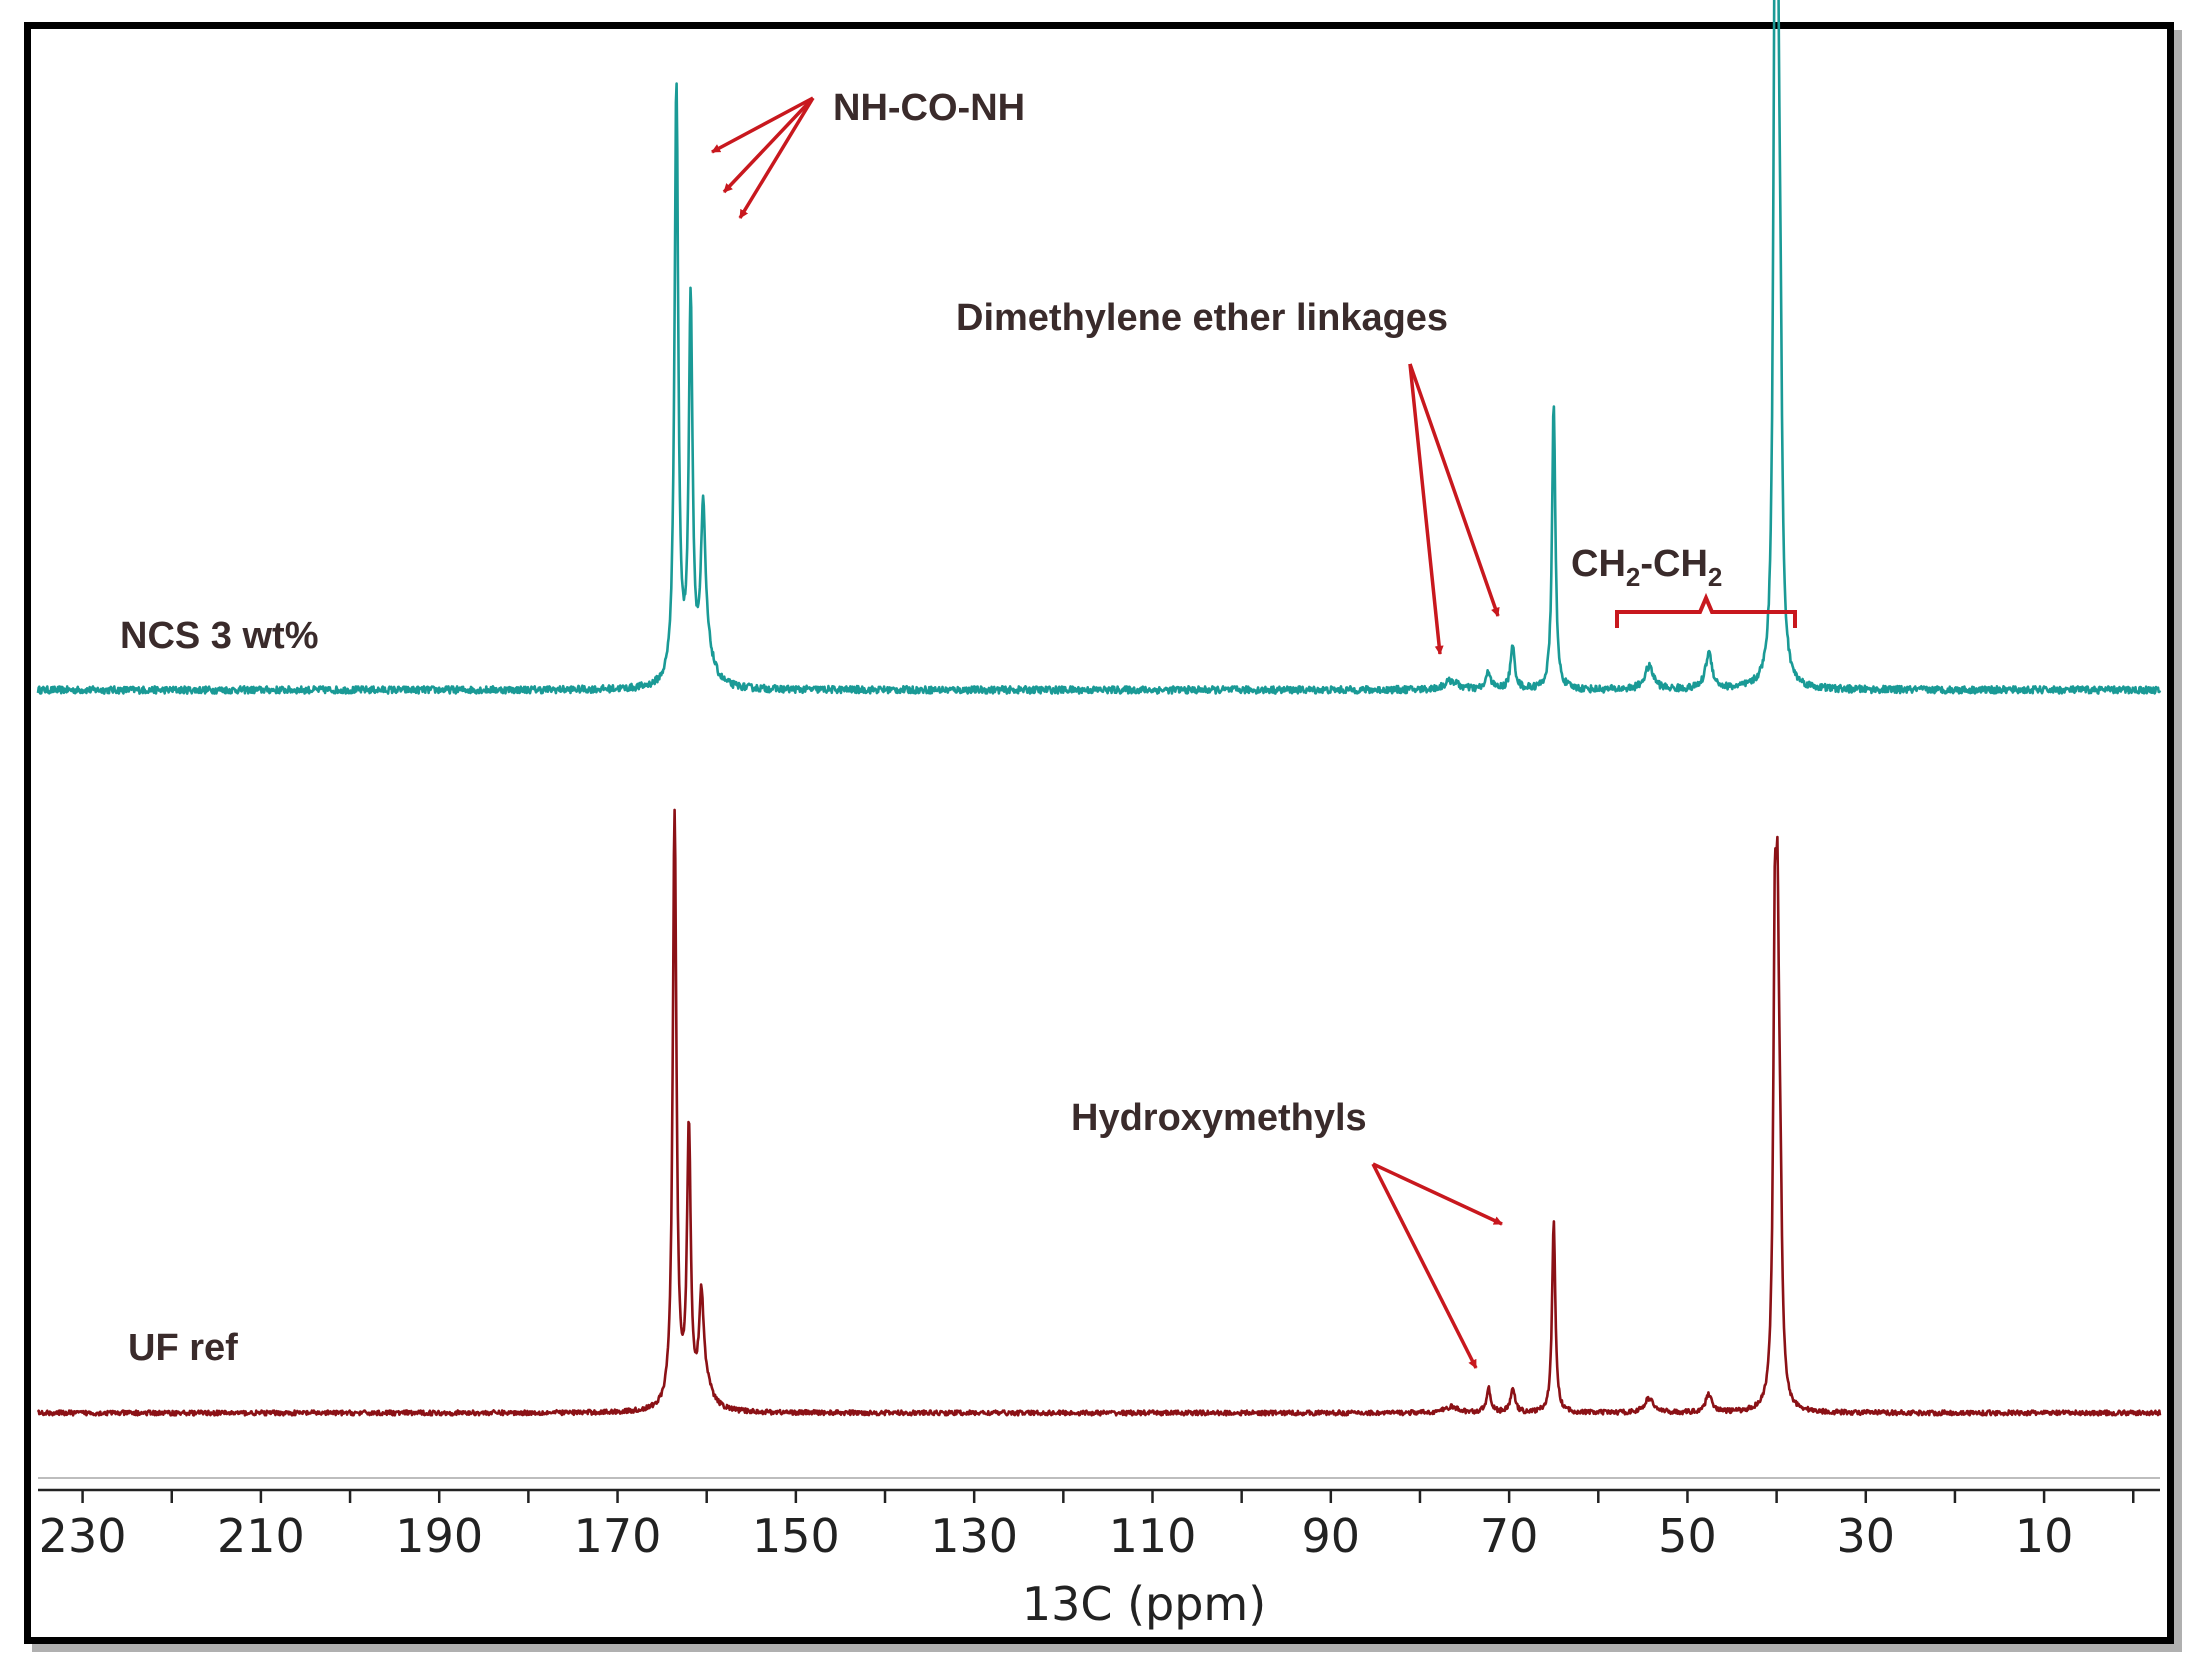 The height and width of the screenshot is (1670, 2196). I want to click on x-tick-label: 130, so click(974, 1536).